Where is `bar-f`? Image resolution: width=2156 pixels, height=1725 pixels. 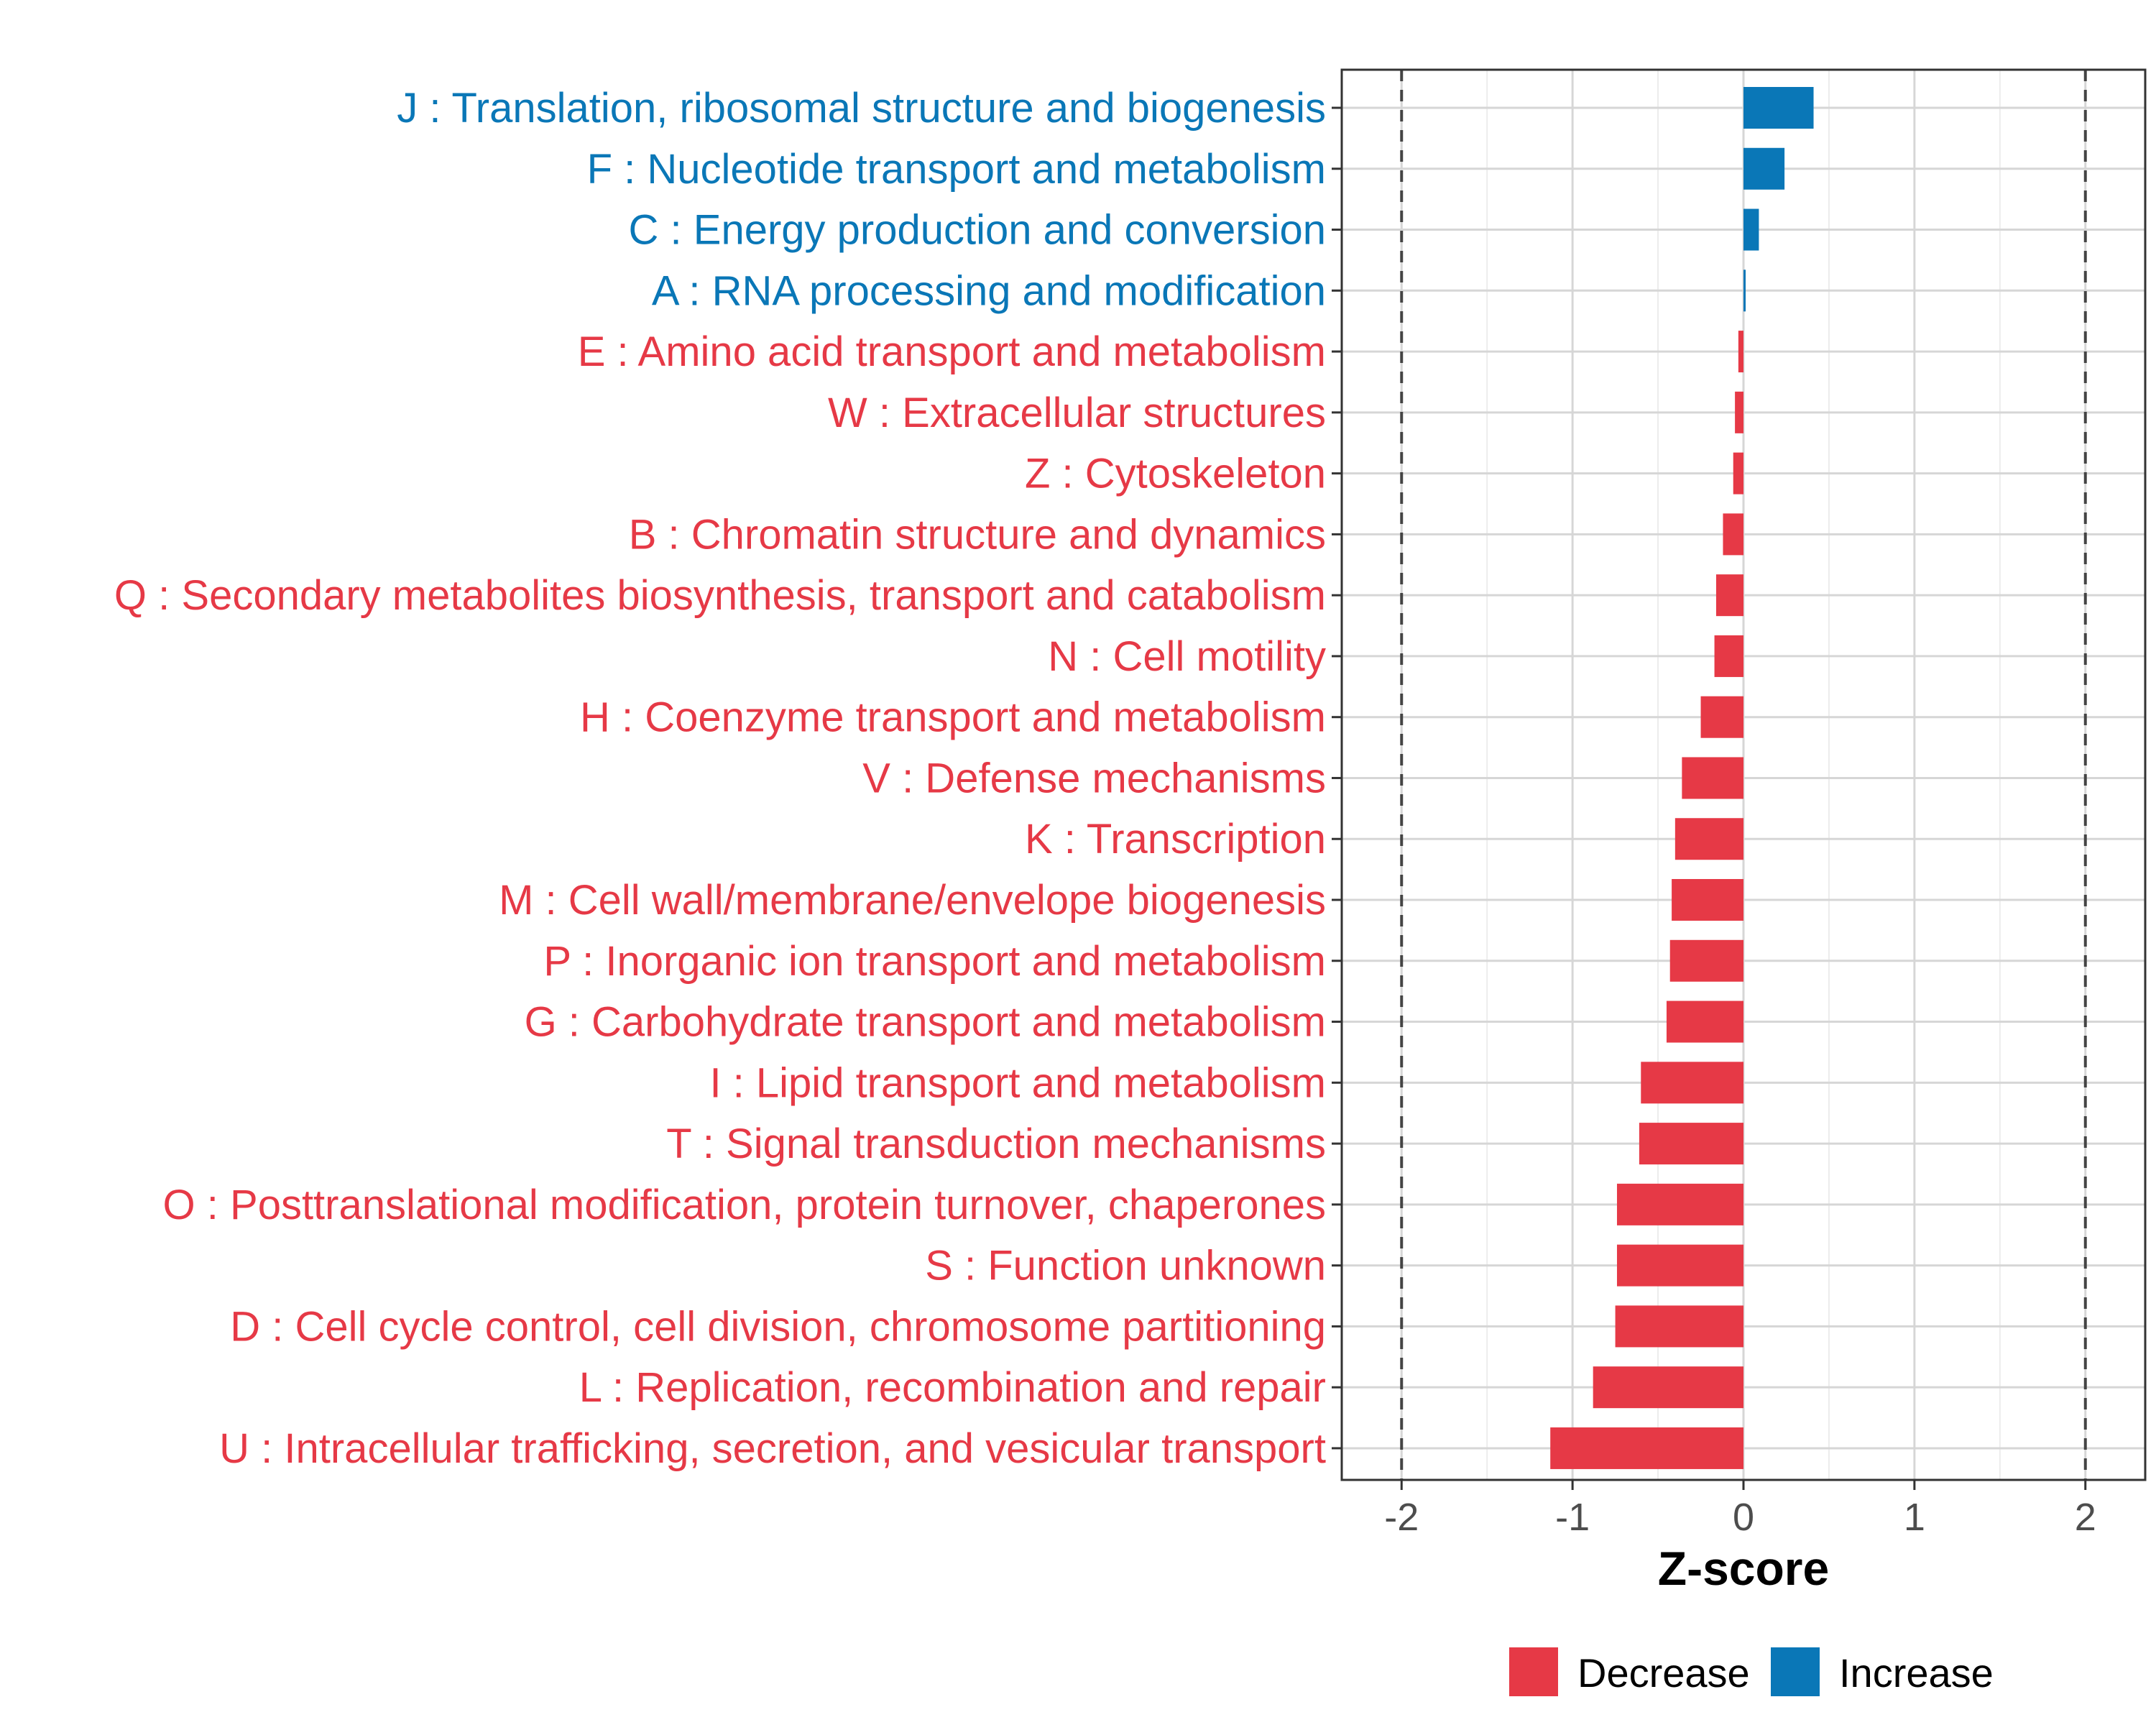
bar-f is located at coordinates (1764, 168).